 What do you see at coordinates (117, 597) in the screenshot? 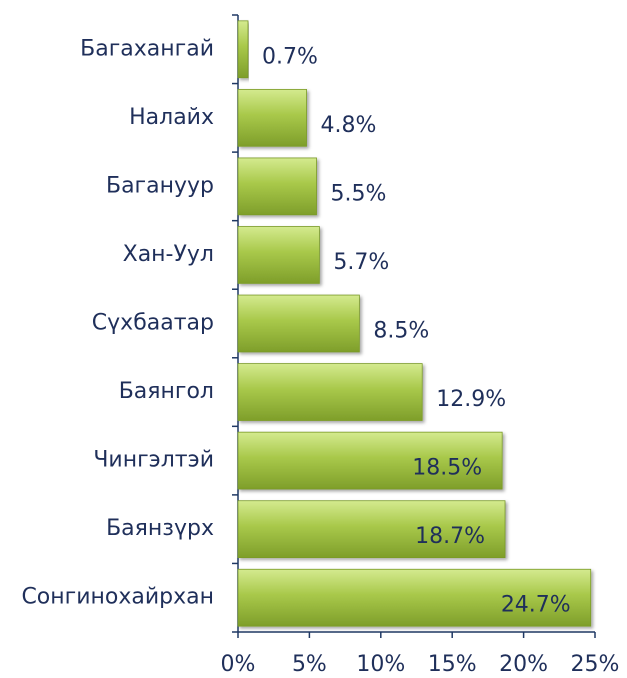
I see `y-tick-label: Сонгинохайрхан` at bounding box center [117, 597].